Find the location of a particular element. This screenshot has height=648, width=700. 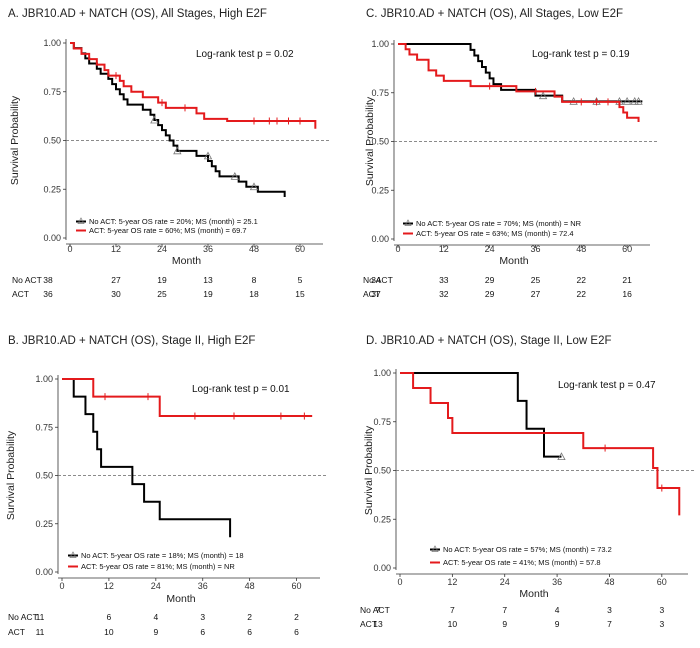

risk-count: 18 is located at coordinates (254, 294).